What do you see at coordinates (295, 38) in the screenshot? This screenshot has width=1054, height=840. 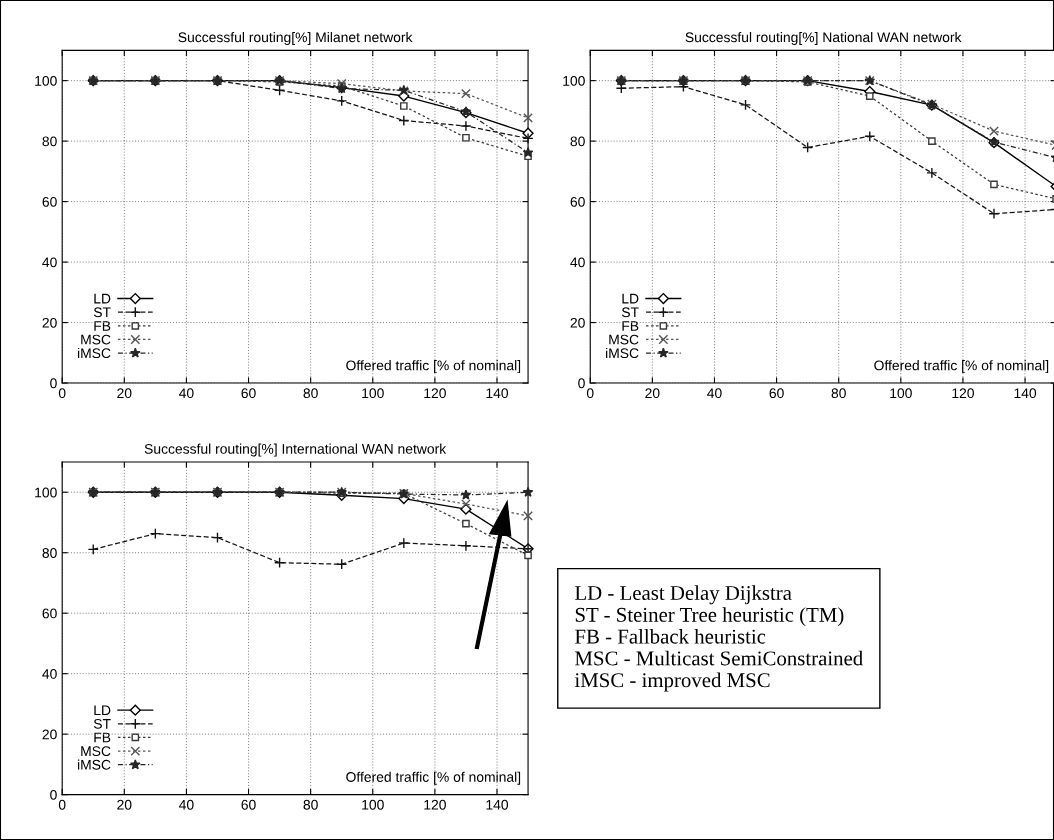 I see `chart-title: Successful routing[%] Milanet network` at bounding box center [295, 38].